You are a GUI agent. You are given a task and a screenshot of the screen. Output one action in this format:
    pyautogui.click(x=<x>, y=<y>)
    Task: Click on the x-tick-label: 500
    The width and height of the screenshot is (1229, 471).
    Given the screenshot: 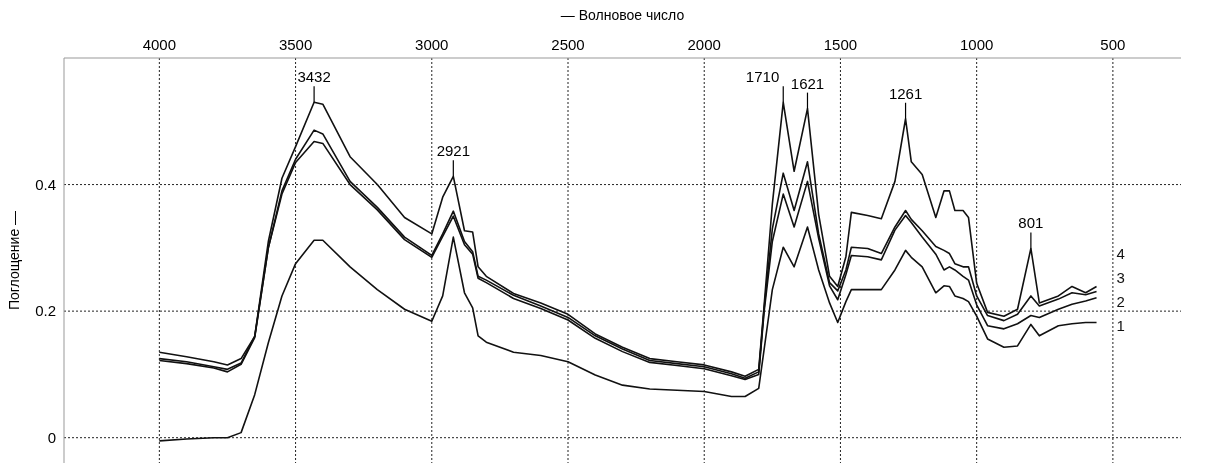 What is the action you would take?
    pyautogui.click(x=1113, y=44)
    